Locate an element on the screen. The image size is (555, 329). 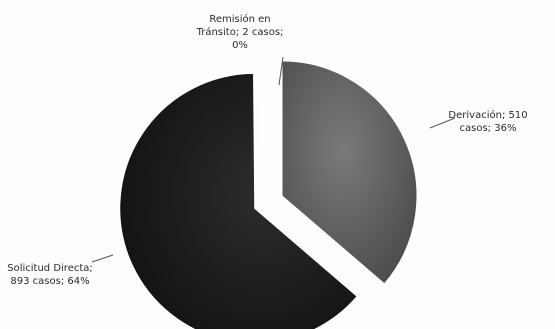
data-label-remisi-n-en-tr-nsito: Remisión en Tránsito; 2 casos; 0% is located at coordinates (240, 32).